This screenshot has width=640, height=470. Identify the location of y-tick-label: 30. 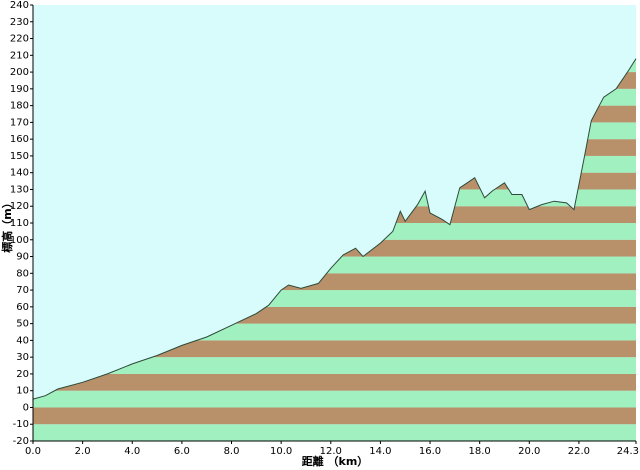
(22, 357).